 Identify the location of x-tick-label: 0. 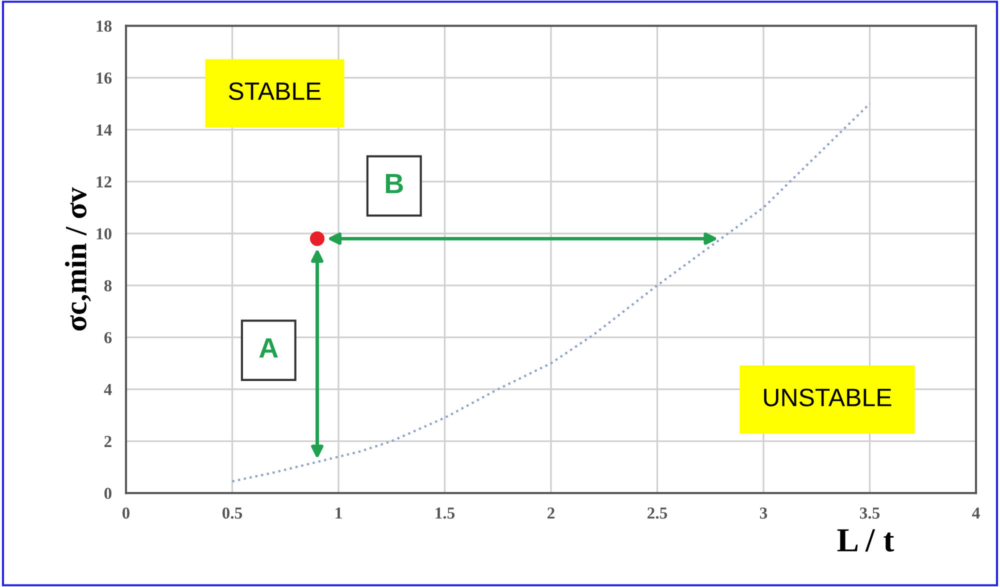
(126, 513).